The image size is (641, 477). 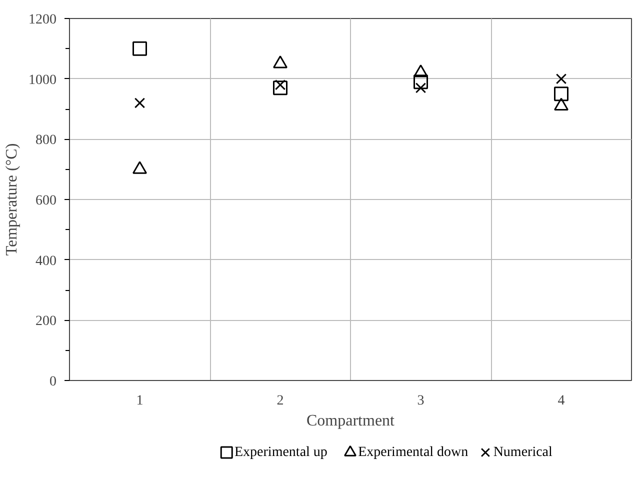 I want to click on x-tick-label: 1, so click(x=140, y=401).